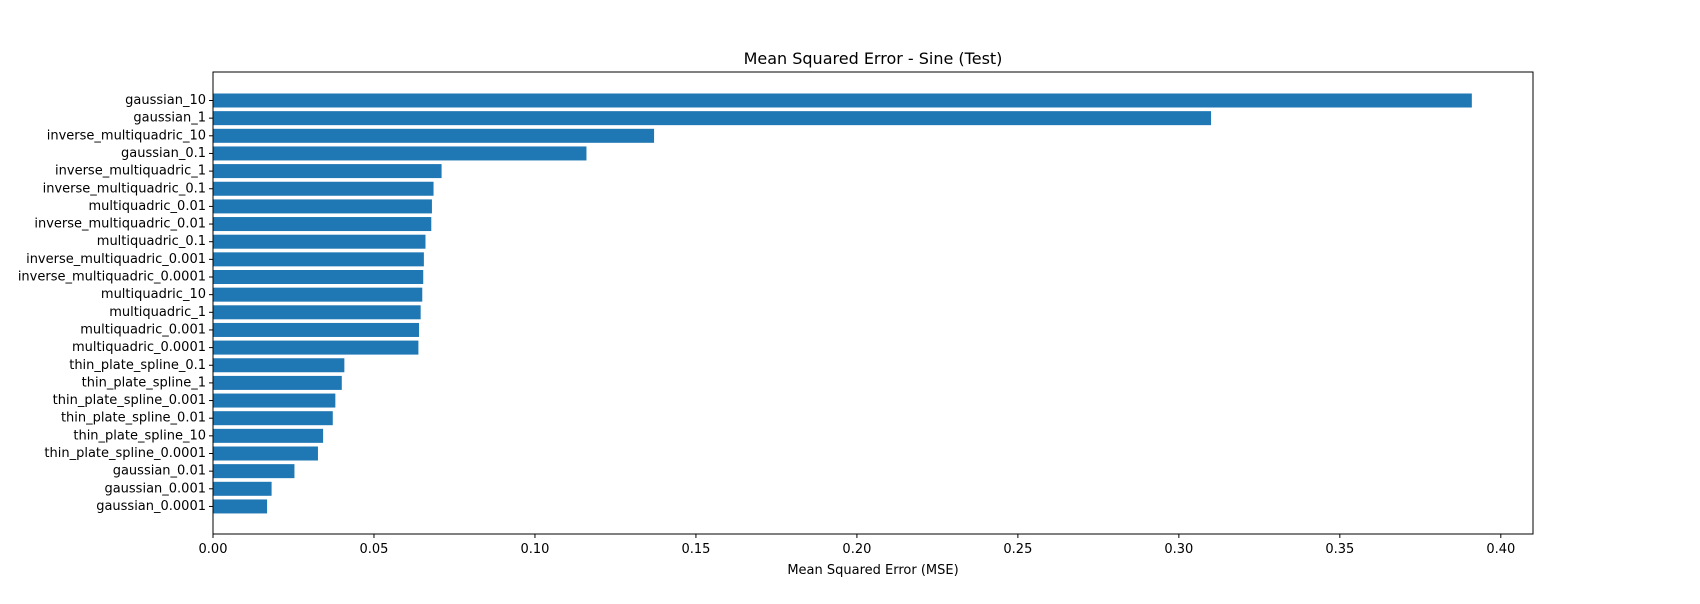  What do you see at coordinates (151, 506) in the screenshot?
I see `y-tick-label: gaussian_0.0001` at bounding box center [151, 506].